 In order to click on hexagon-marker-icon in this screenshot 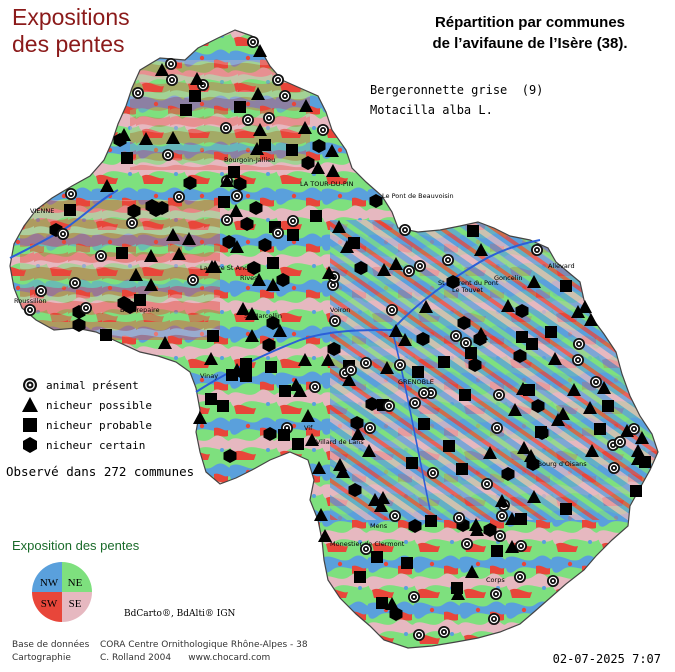, I will do `click(30, 445)`.